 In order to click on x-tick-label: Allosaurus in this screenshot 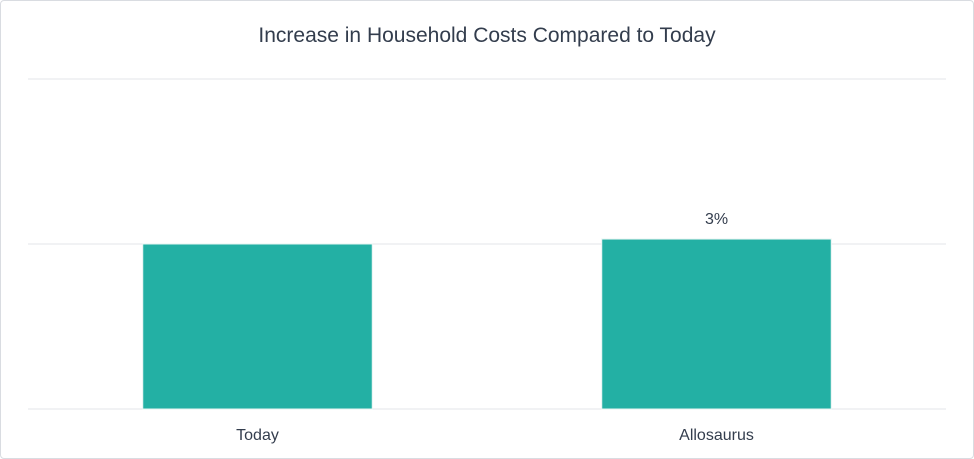, I will do `click(716, 435)`.